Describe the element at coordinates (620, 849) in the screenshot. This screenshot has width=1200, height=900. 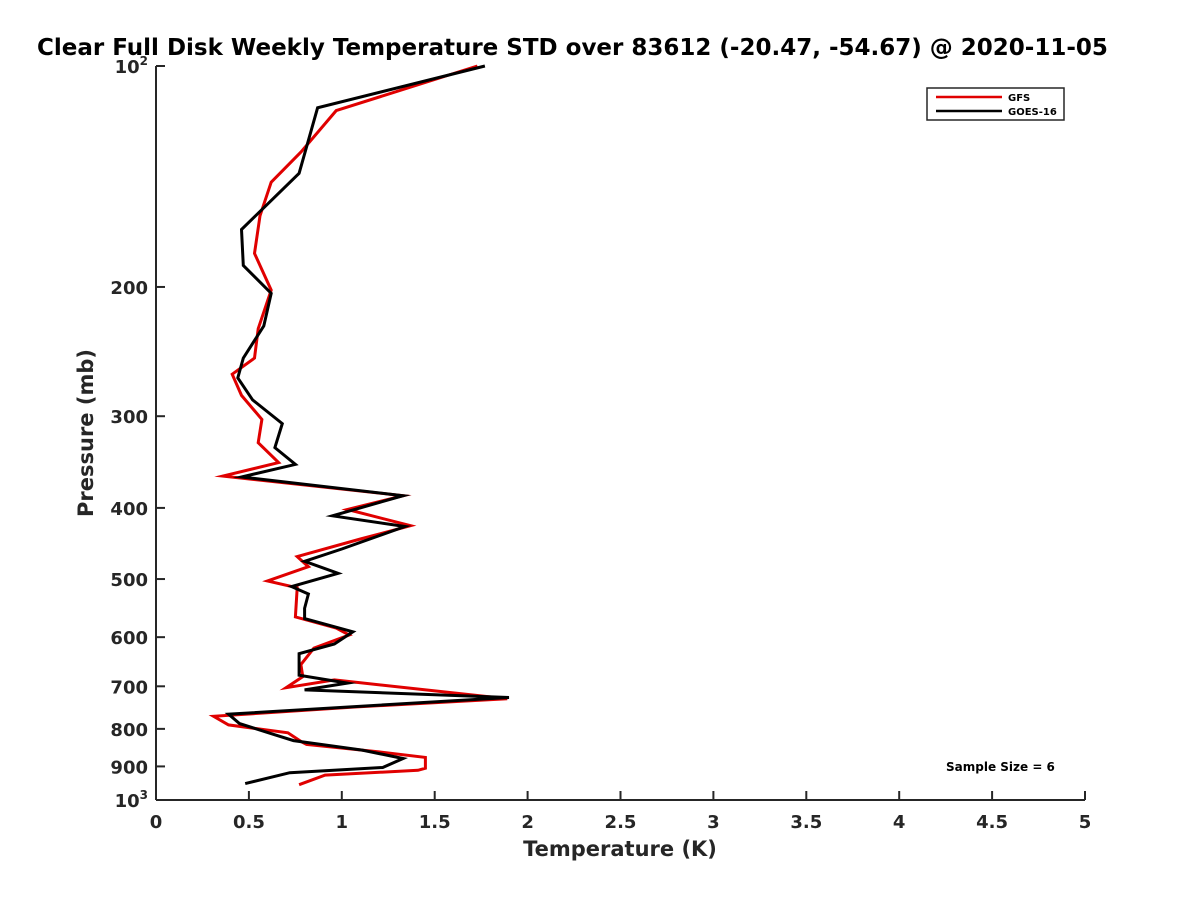
I see `x-axis-label: Temperature (K)` at that location.